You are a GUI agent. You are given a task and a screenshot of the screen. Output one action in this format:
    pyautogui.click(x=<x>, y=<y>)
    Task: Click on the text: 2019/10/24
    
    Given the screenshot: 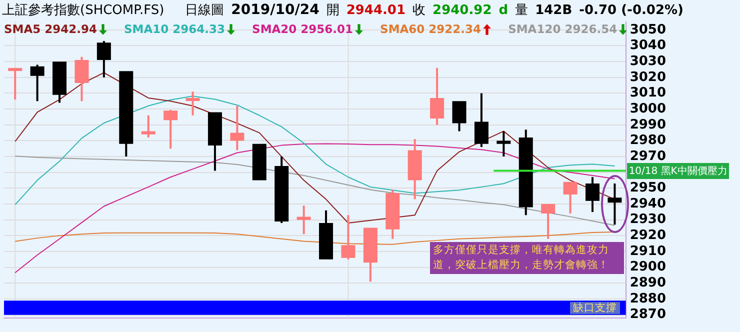 What is the action you would take?
    pyautogui.click(x=275, y=10)
    